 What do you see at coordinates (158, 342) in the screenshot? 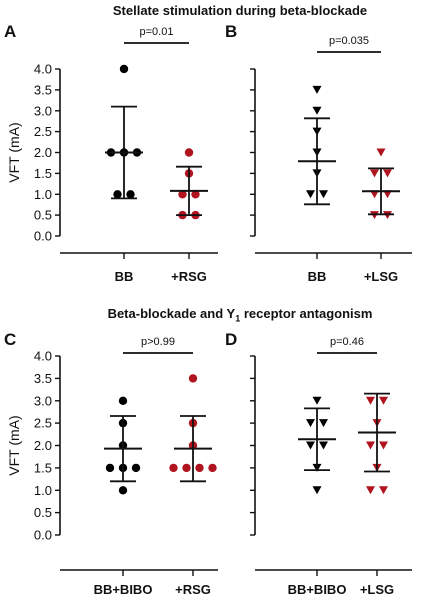
I see `p-value-label-c: p>0.99` at bounding box center [158, 342].